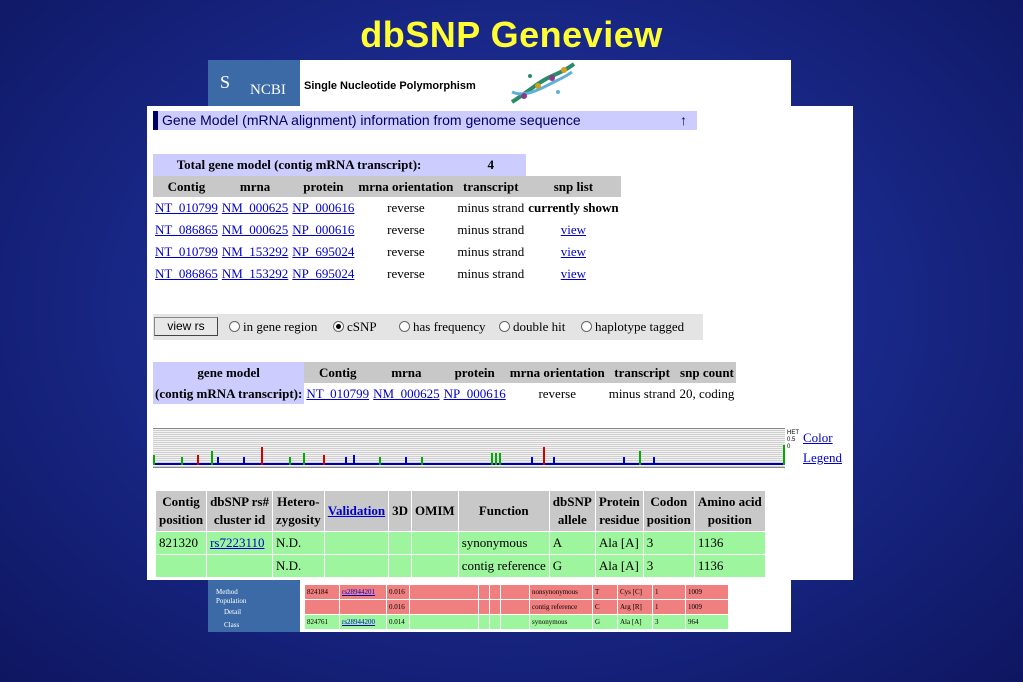  What do you see at coordinates (632, 327) in the screenshot?
I see `radio-option-haplotype-tagged: haplotype tagged` at bounding box center [632, 327].